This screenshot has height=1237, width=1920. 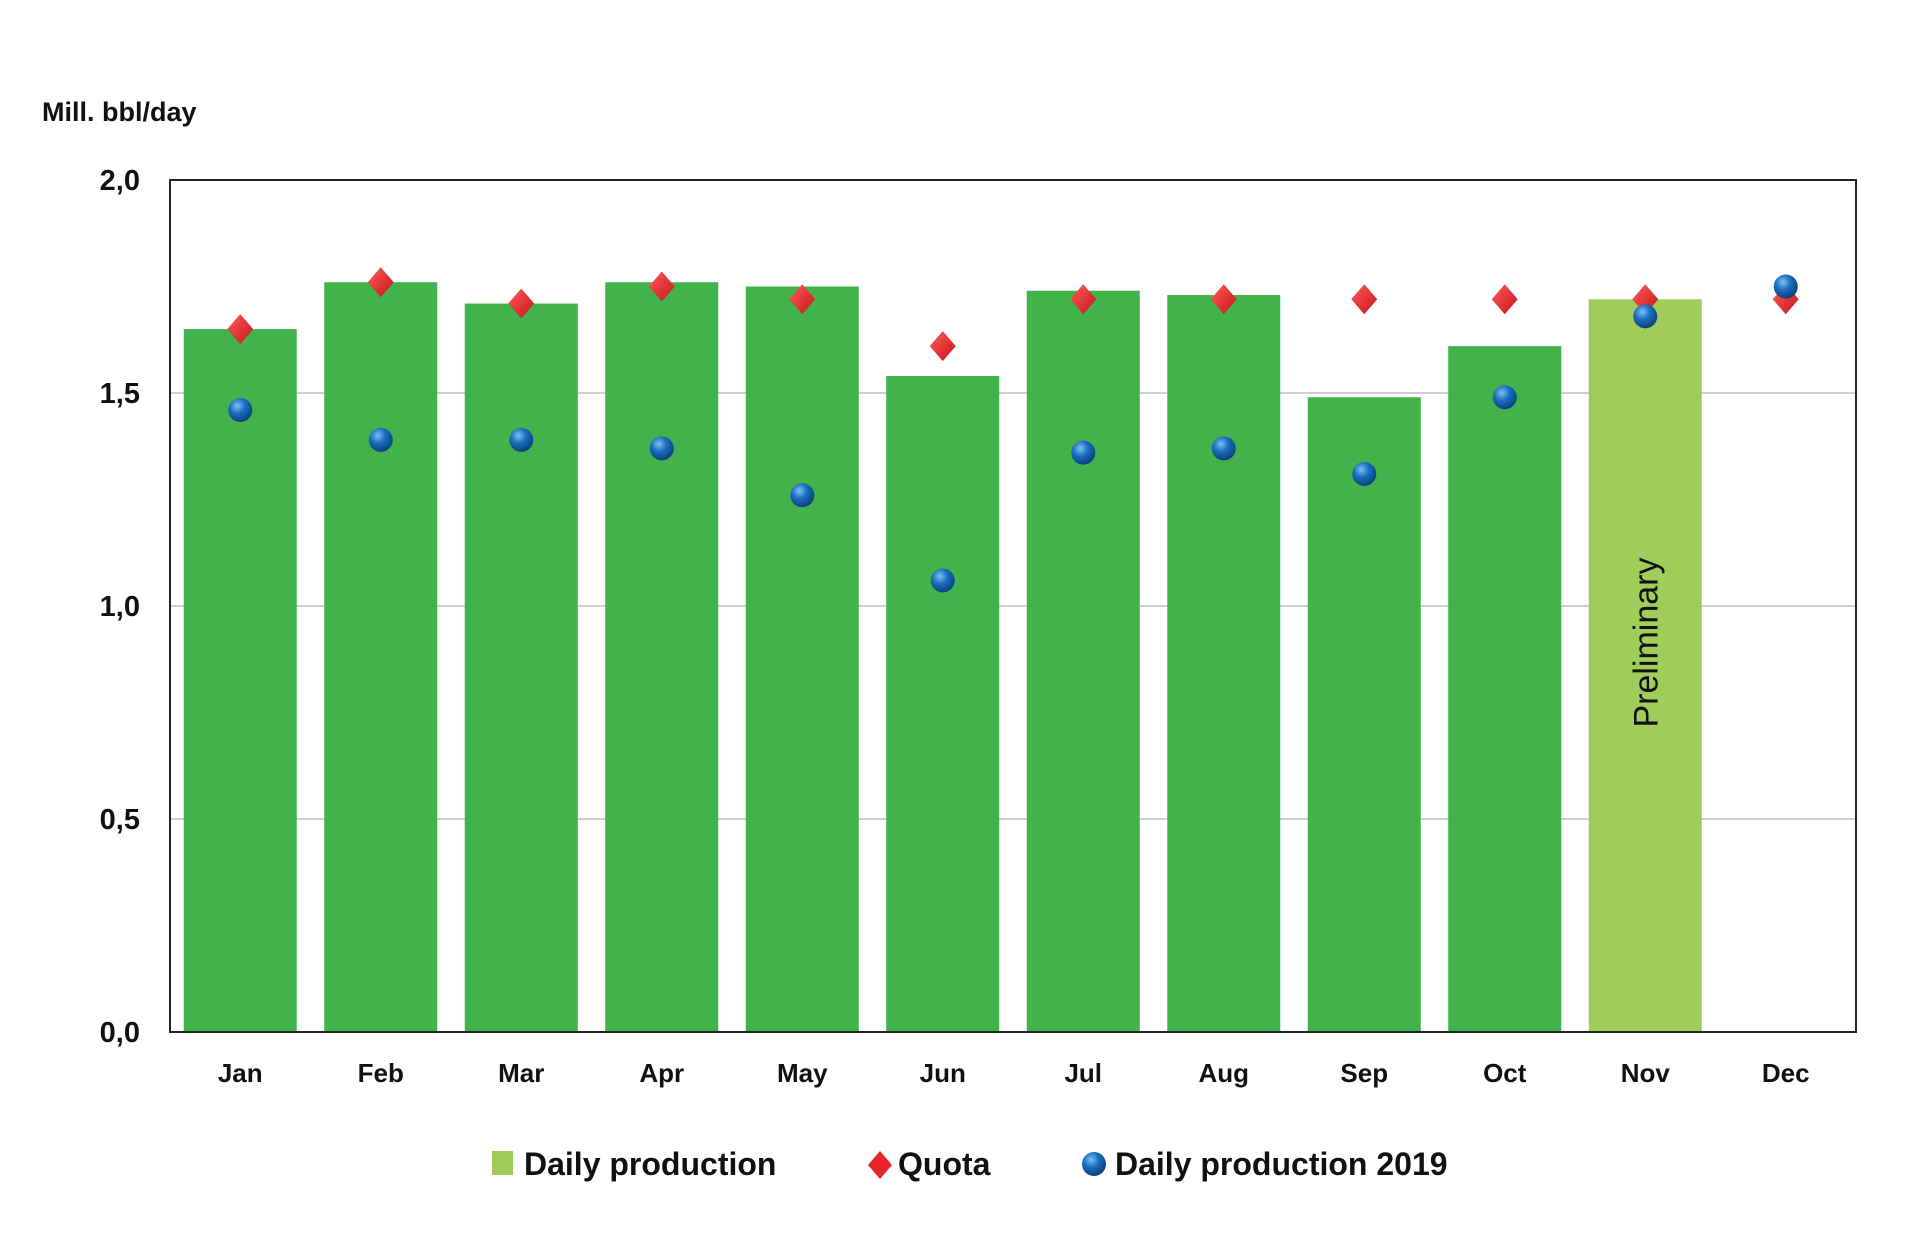 I want to click on x-tick-label: Feb, so click(x=381, y=1073).